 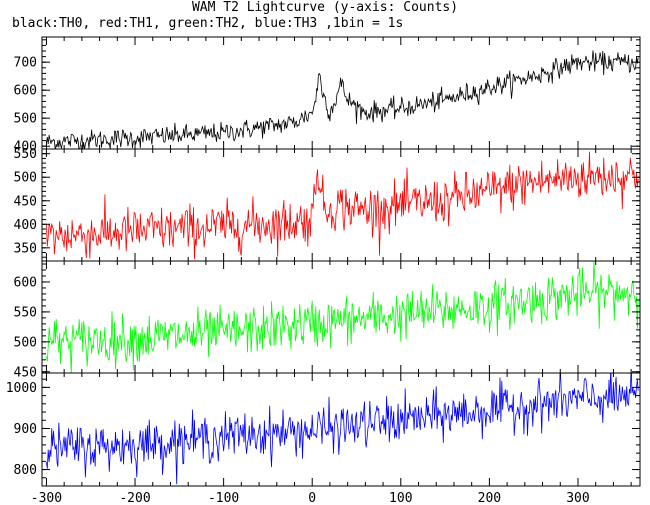 I want to click on x-tick-label: -100, so click(x=223, y=498).